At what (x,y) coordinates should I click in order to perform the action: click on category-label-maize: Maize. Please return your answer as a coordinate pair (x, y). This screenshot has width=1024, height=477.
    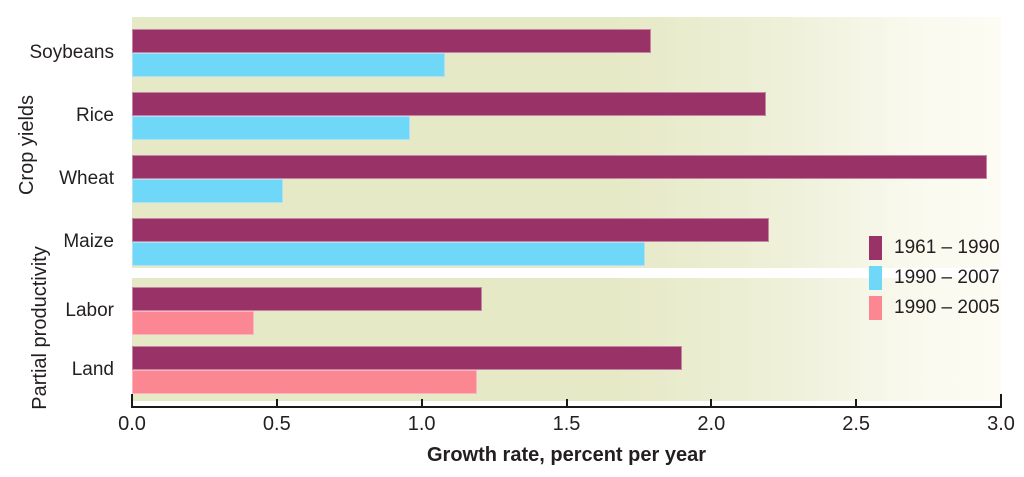
    Looking at the image, I should click on (88, 241).